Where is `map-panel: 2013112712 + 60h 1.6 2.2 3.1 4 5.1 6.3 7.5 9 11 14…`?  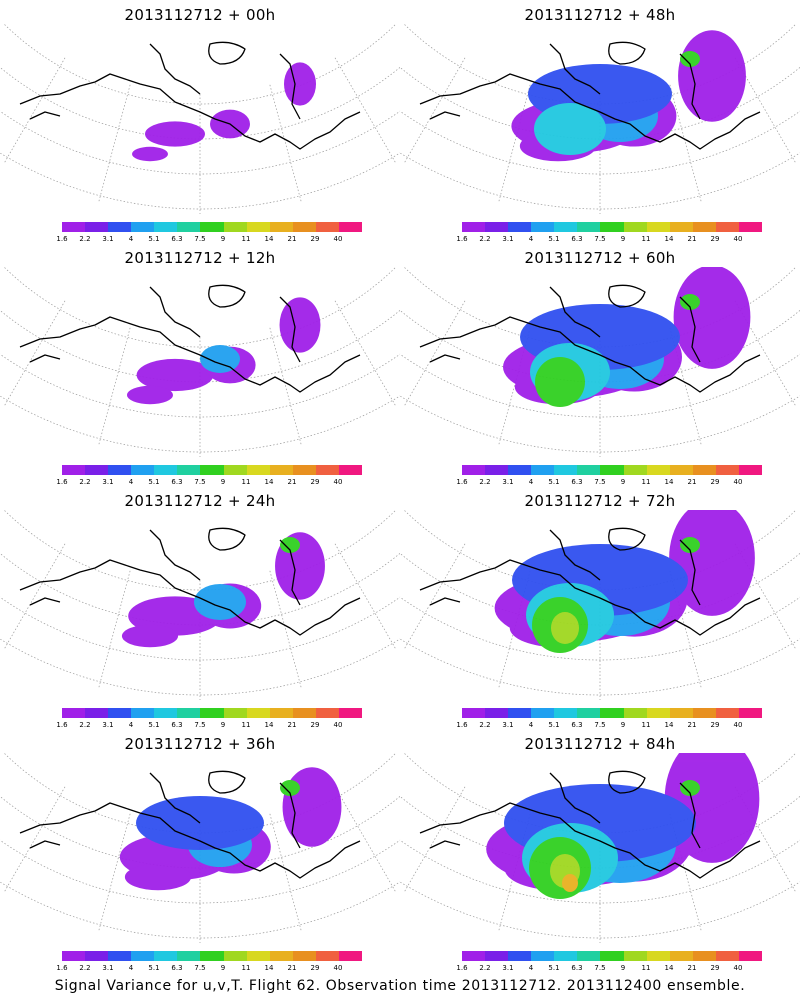
map-panel: 2013112712 + 60h 1.6 2.2 3.1 4 5.1 6.3 7.5 9 11 14… is located at coordinates (600, 365).